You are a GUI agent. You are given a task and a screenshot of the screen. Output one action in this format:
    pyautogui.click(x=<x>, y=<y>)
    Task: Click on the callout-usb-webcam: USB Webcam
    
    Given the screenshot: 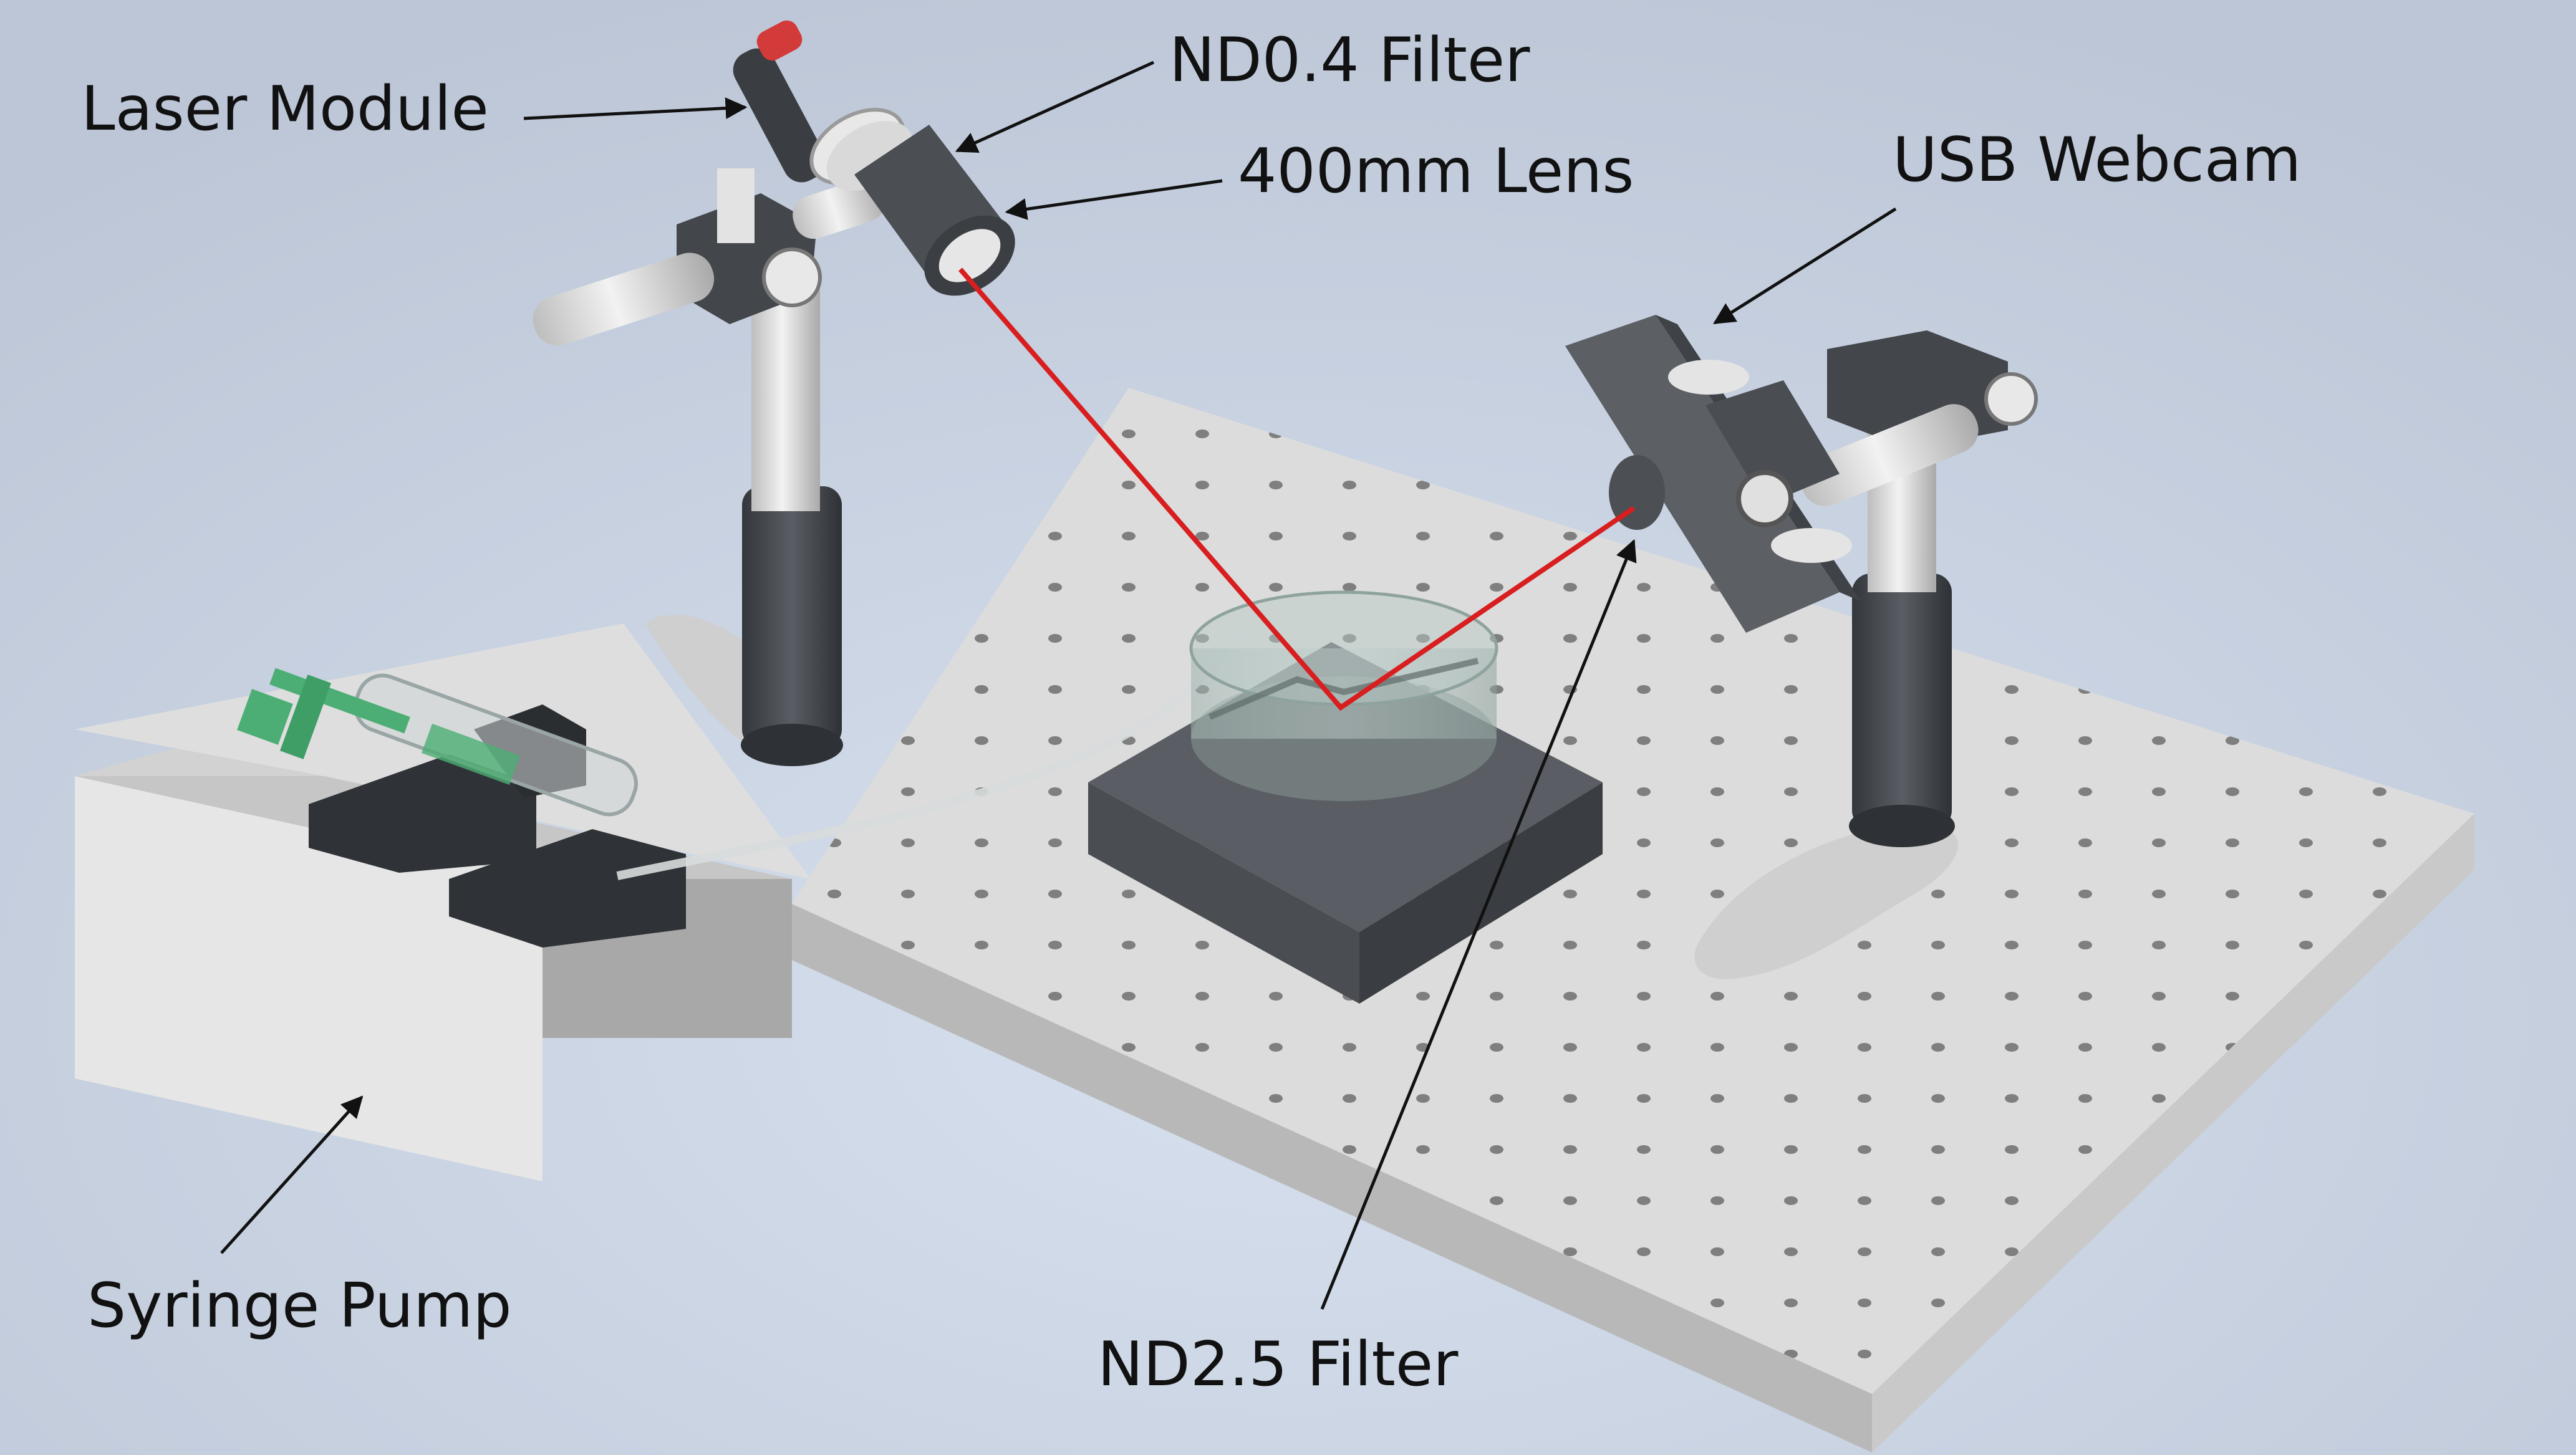 What is the action you would take?
    pyautogui.click(x=2007, y=225)
    